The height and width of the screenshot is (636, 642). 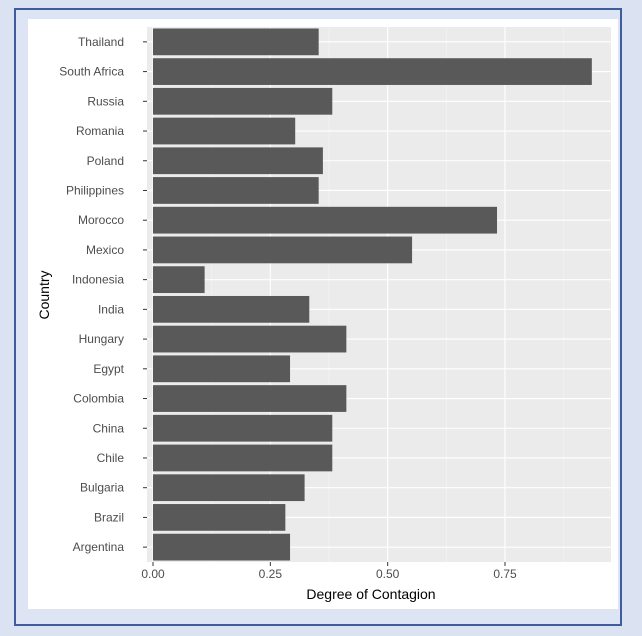 What do you see at coordinates (91, 72) in the screenshot?
I see `y-tick-label: South Africa` at bounding box center [91, 72].